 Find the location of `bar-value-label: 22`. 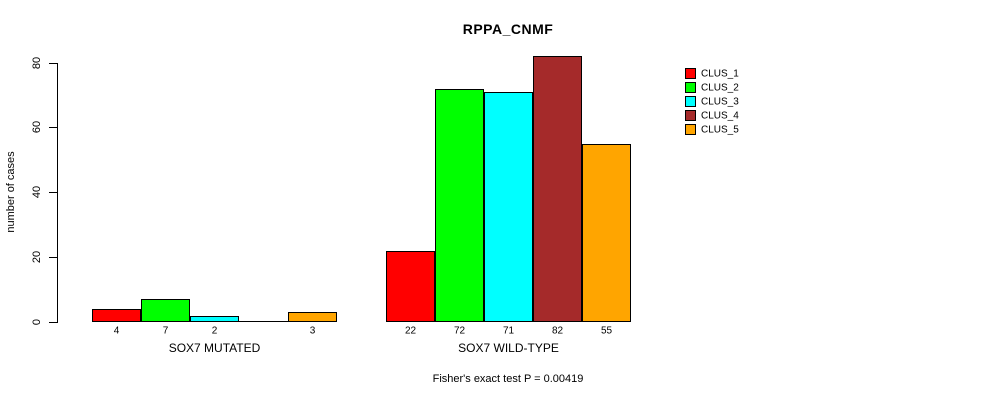

bar-value-label: 22 is located at coordinates (410, 331).